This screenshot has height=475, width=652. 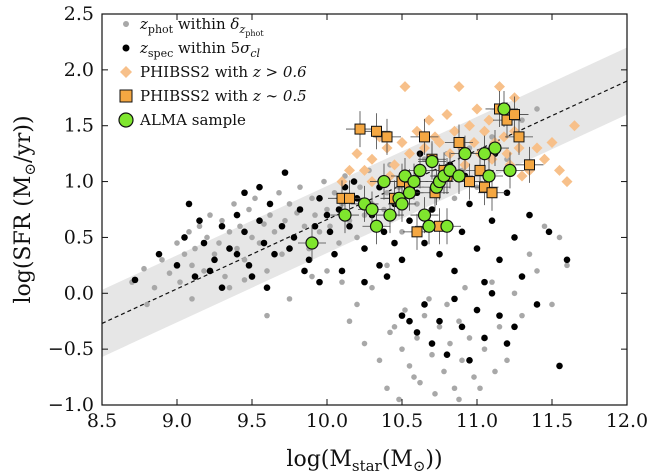 I want to click on legend-z: z, so click(x=143, y=24).